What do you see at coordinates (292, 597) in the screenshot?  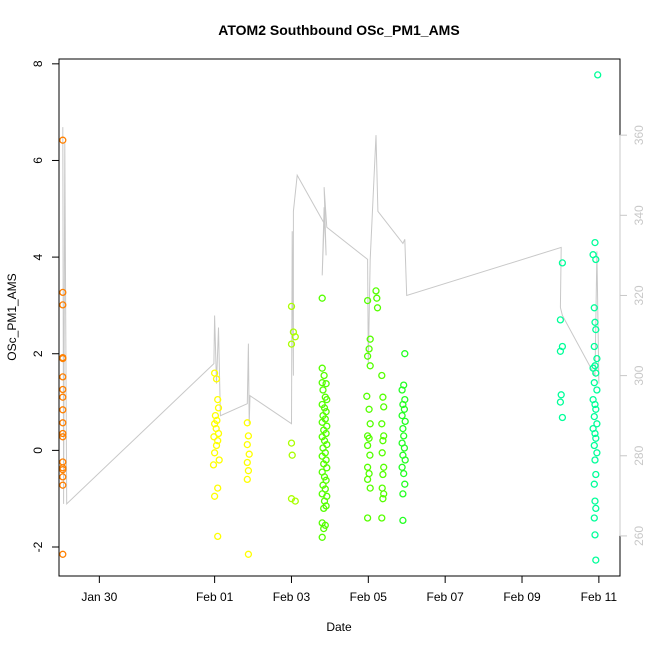 I see `x-tick-label: Feb 03` at bounding box center [292, 597].